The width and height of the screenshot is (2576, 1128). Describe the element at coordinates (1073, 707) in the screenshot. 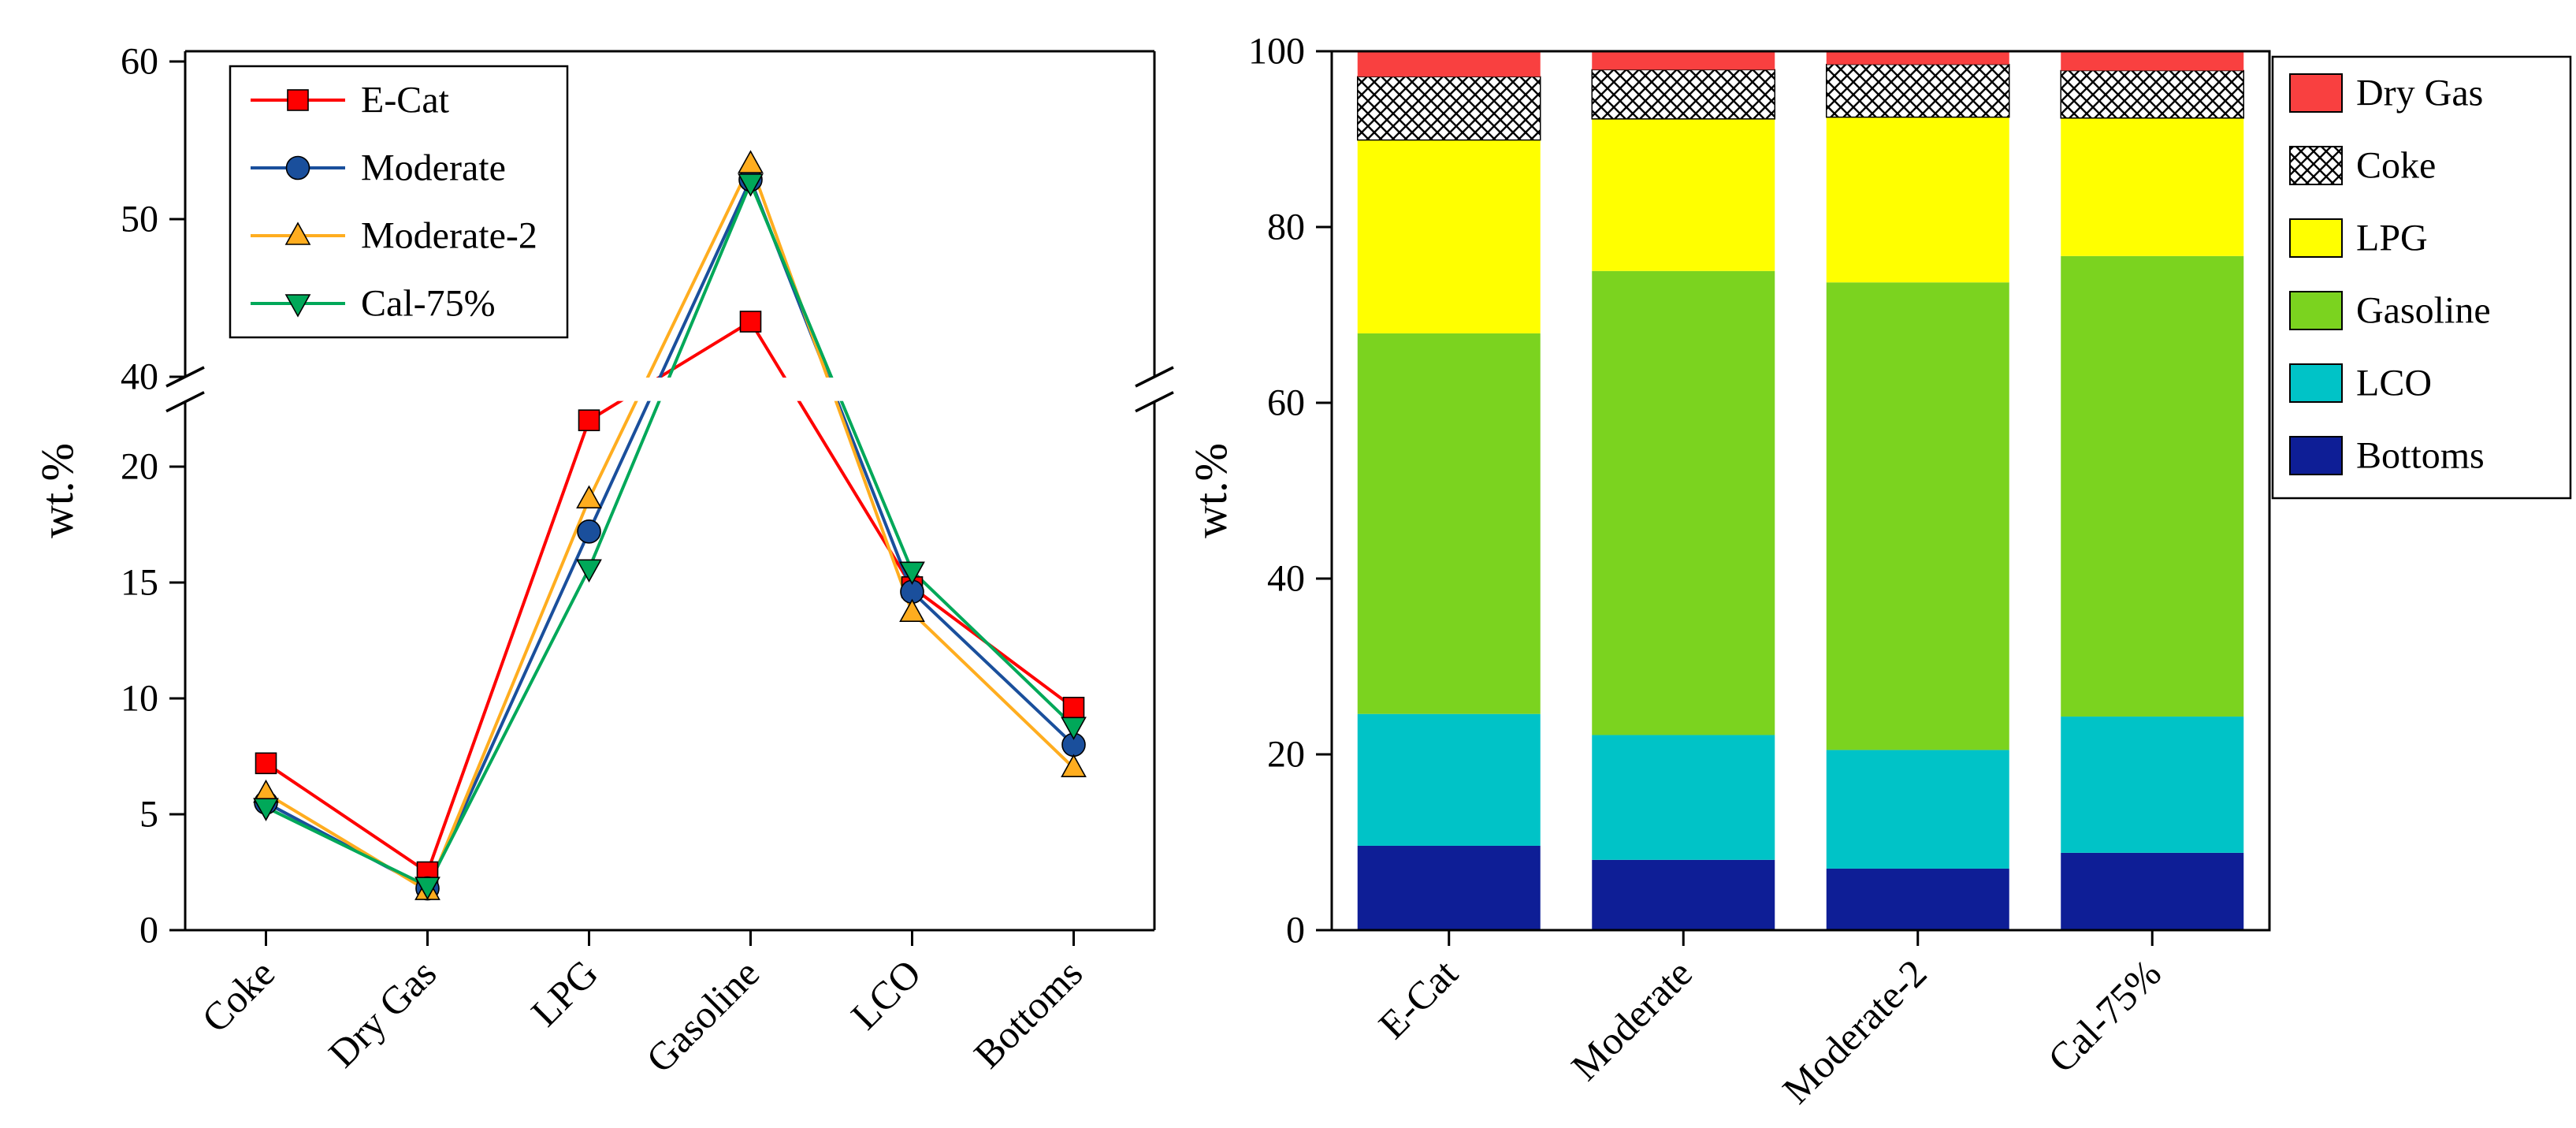

I see `point-e-cat-bottoms-square-marker` at that location.